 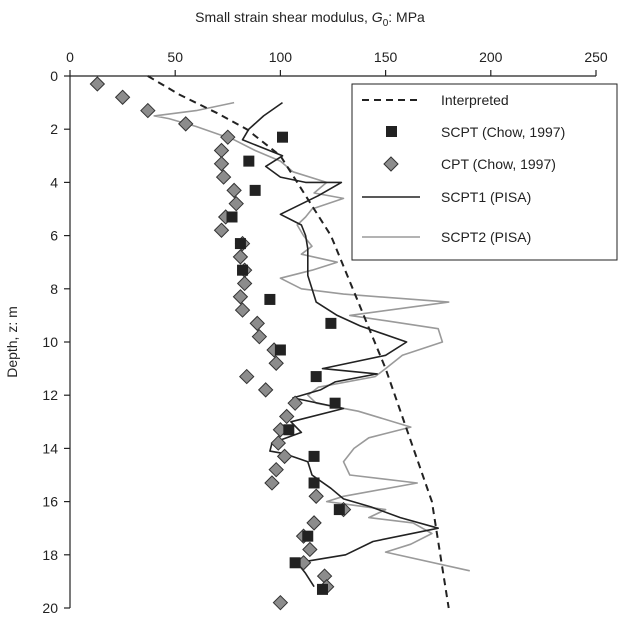 I want to click on y-tick-label: 14, so click(x=50, y=448).